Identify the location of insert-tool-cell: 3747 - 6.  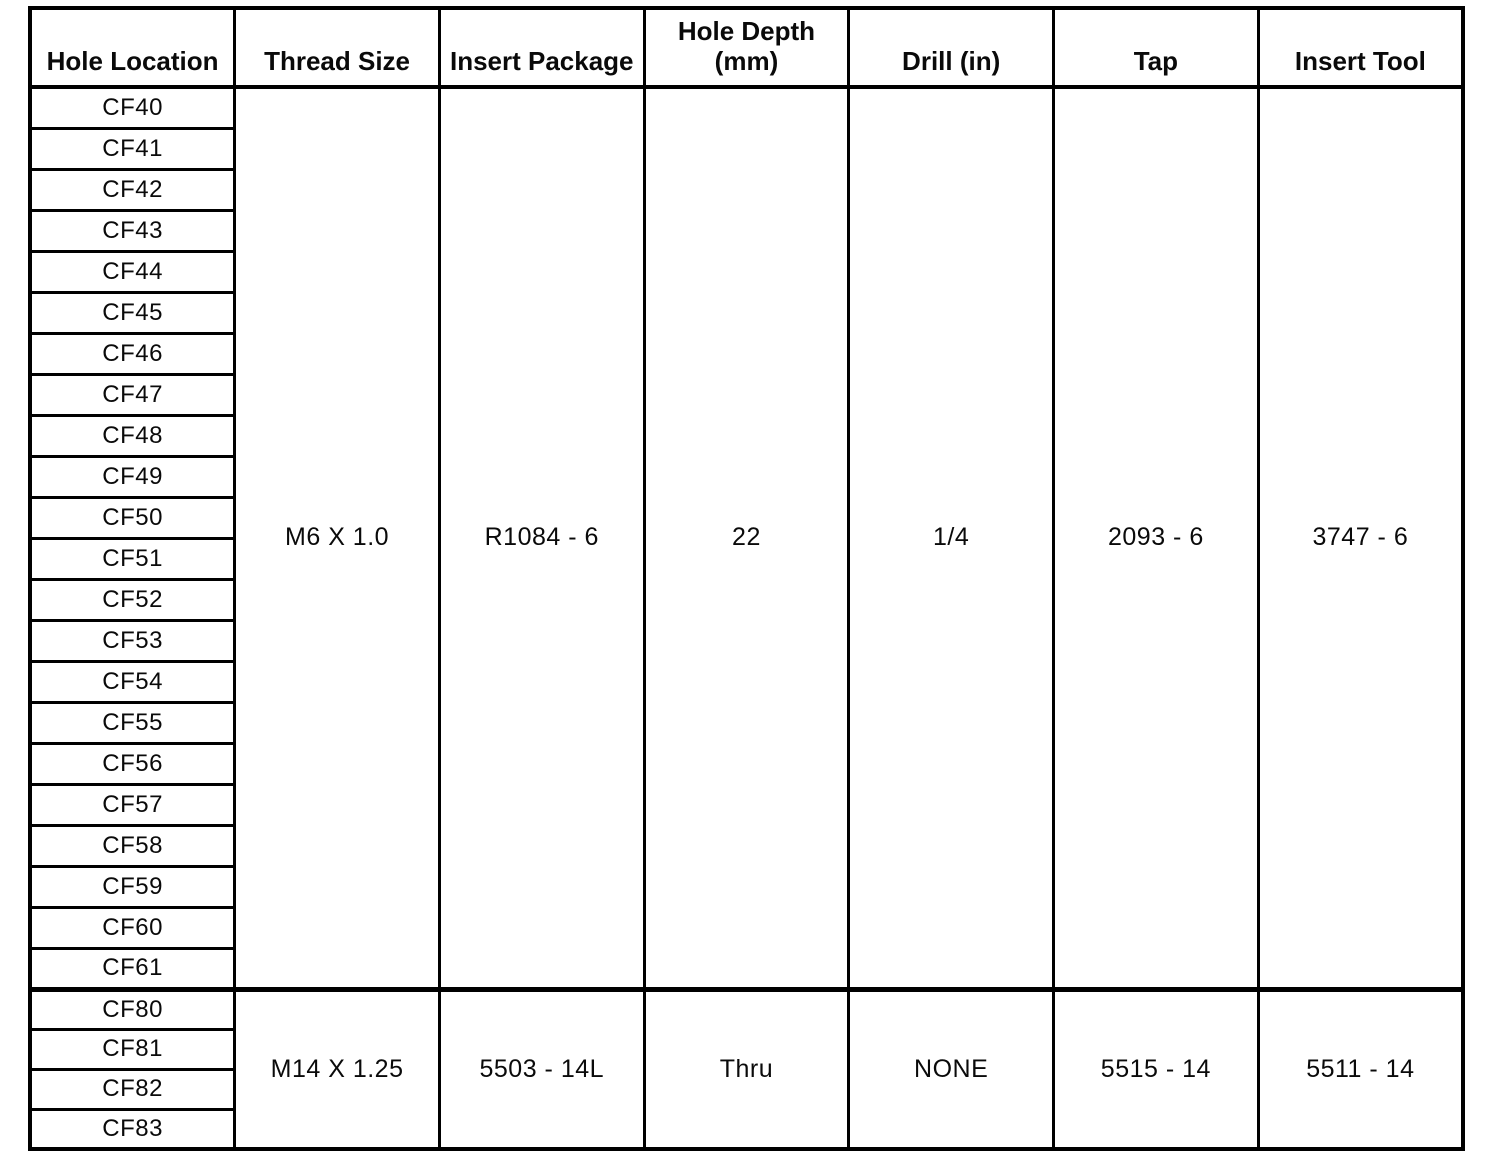
(1360, 538).